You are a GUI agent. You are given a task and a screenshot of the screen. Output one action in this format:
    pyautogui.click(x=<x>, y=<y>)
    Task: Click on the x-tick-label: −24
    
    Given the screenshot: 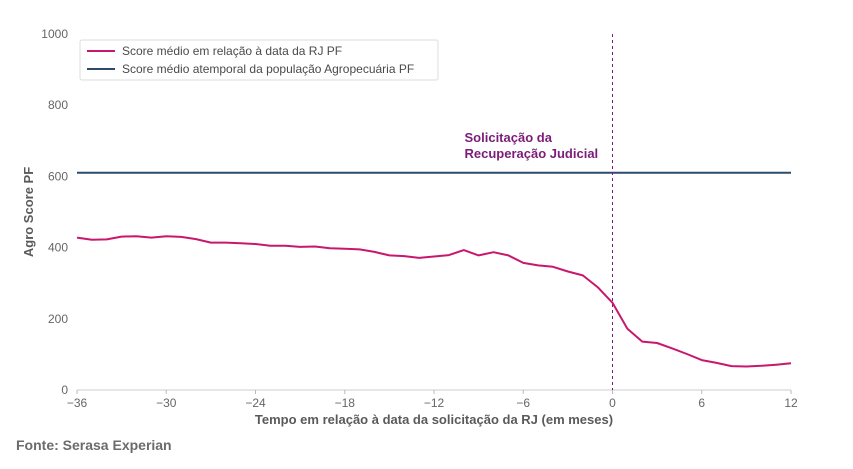 What is the action you would take?
    pyautogui.click(x=255, y=403)
    